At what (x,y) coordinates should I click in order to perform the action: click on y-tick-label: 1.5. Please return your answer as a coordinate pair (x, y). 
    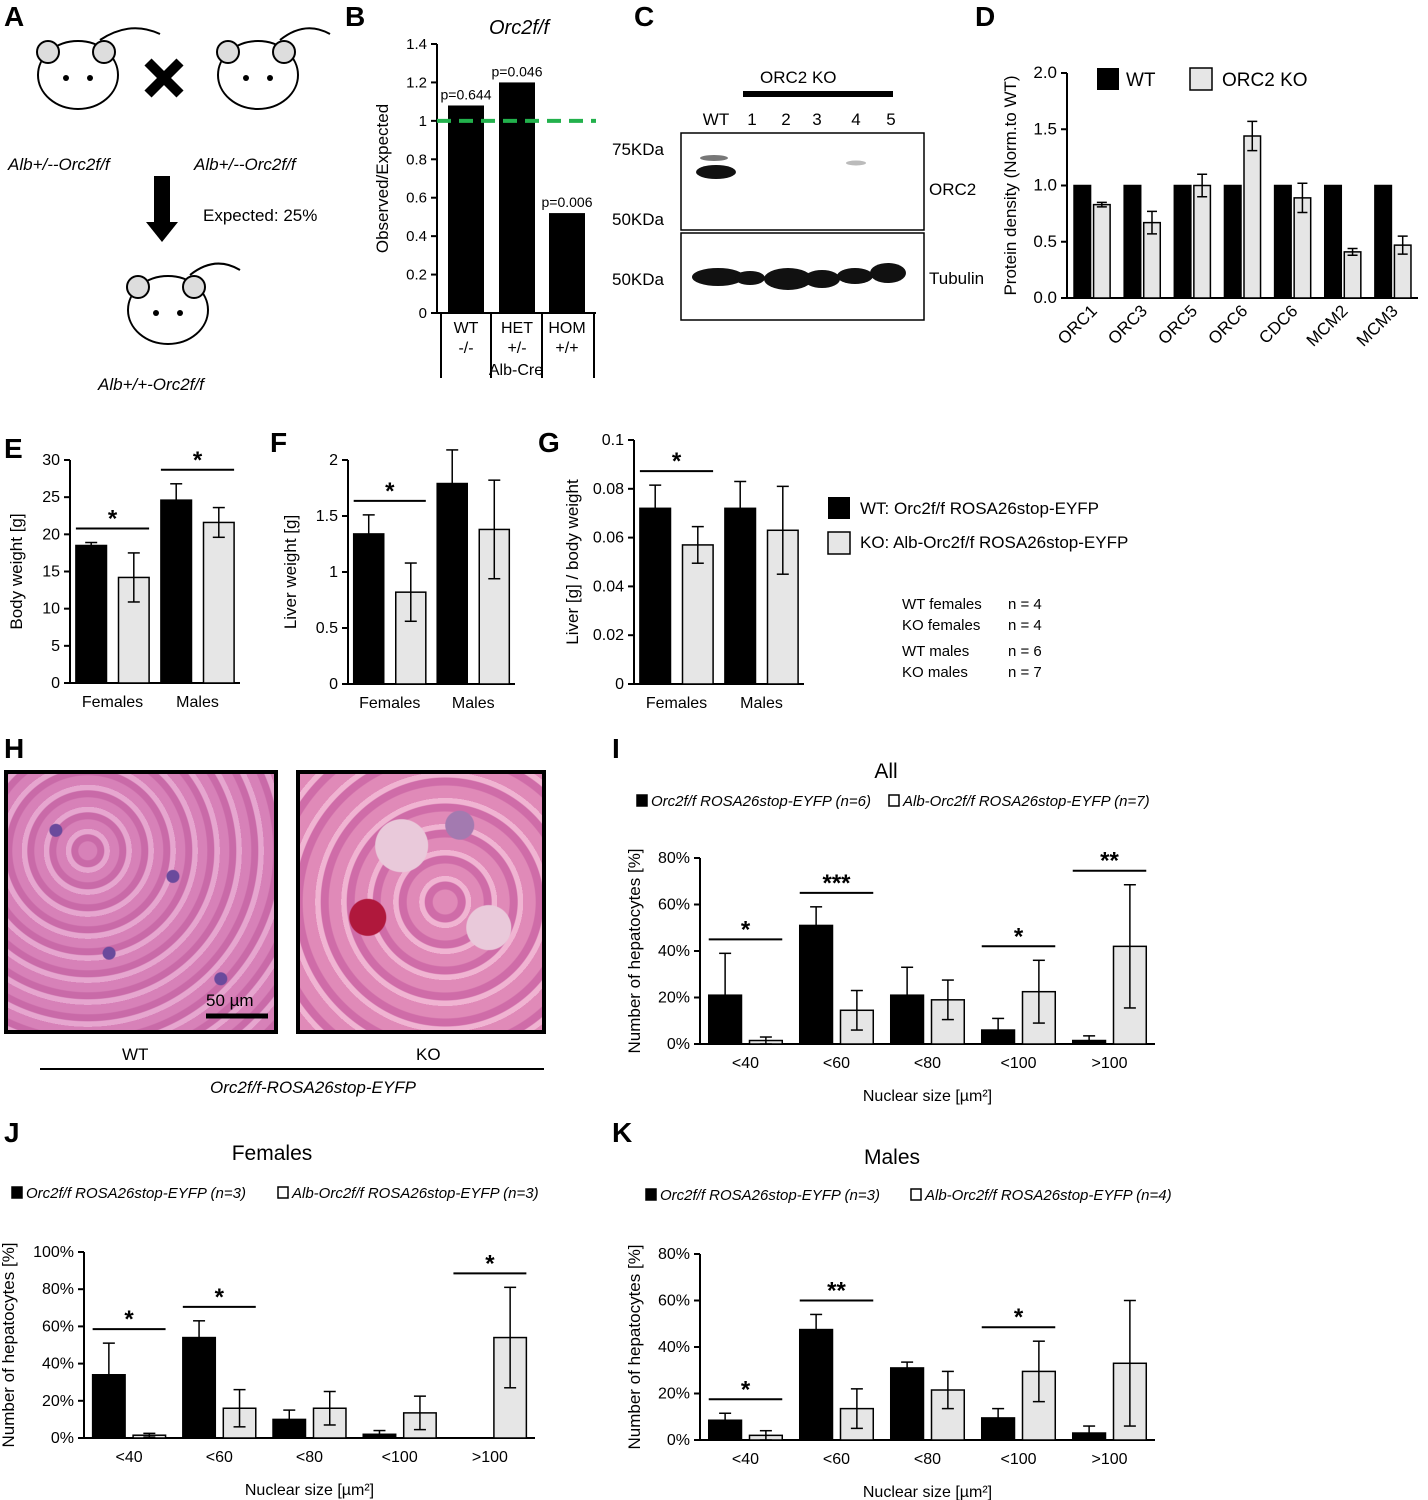
    Looking at the image, I should click on (1045, 128).